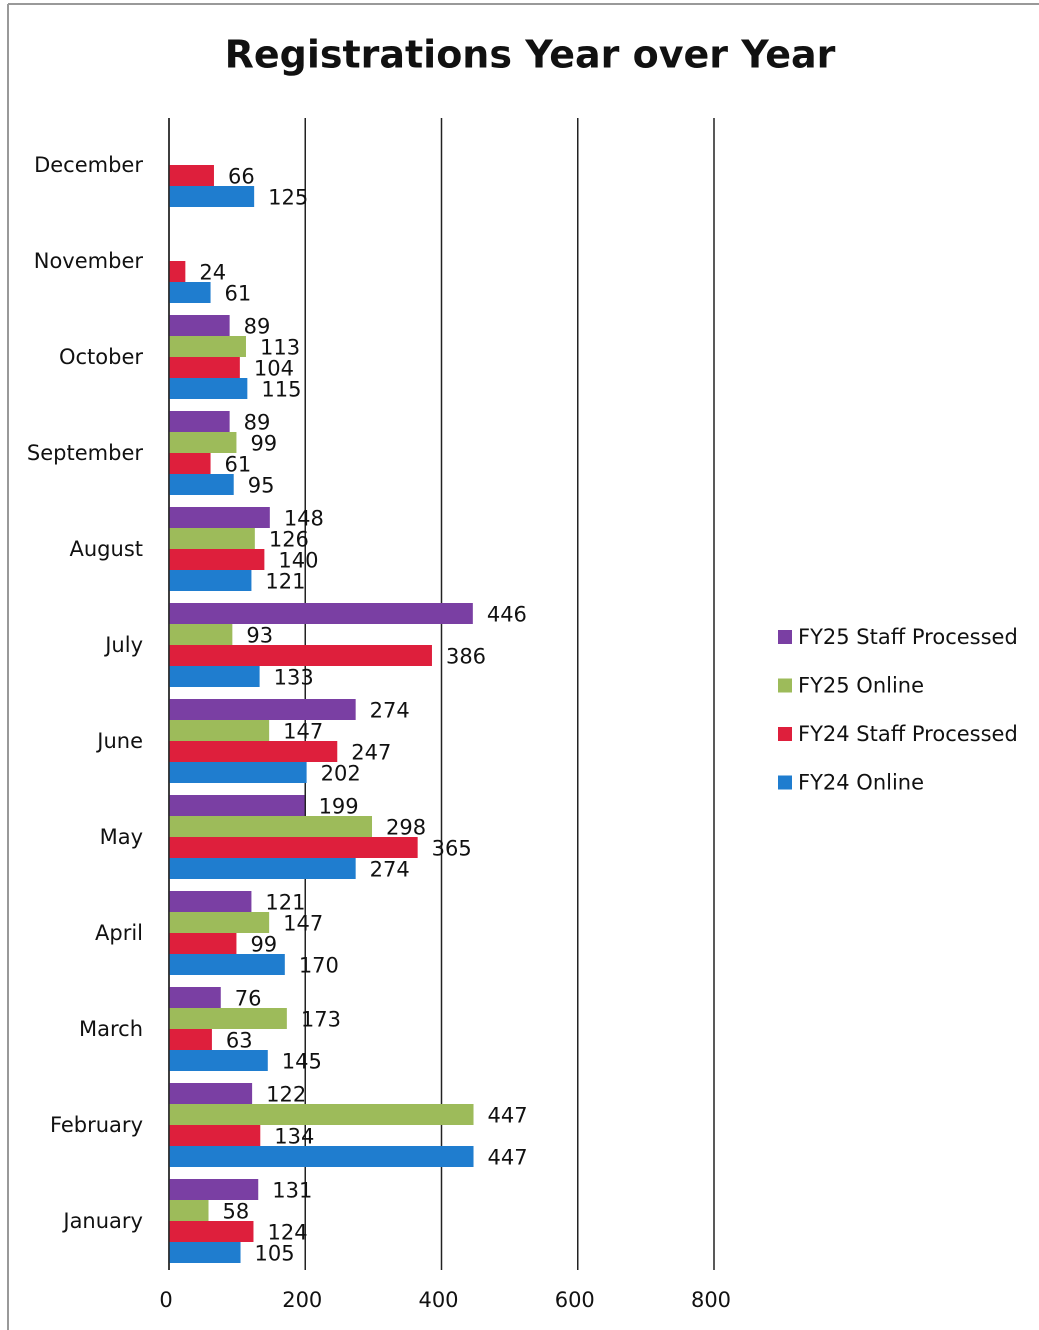 This screenshot has height=1330, width=1039. Describe the element at coordinates (298, 561) in the screenshot. I see `data-label: 140` at that location.